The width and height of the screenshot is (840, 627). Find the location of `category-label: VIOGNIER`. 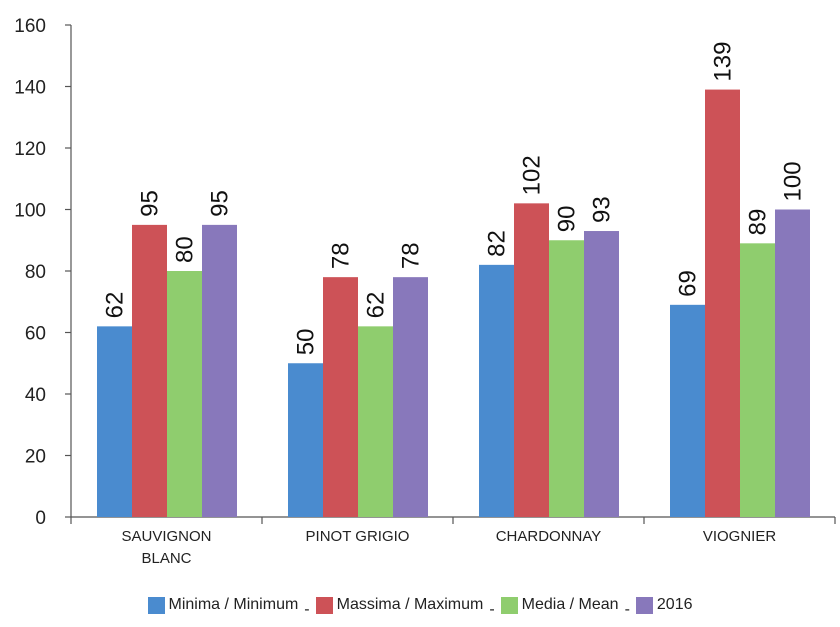

category-label: VIOGNIER is located at coordinates (740, 536).